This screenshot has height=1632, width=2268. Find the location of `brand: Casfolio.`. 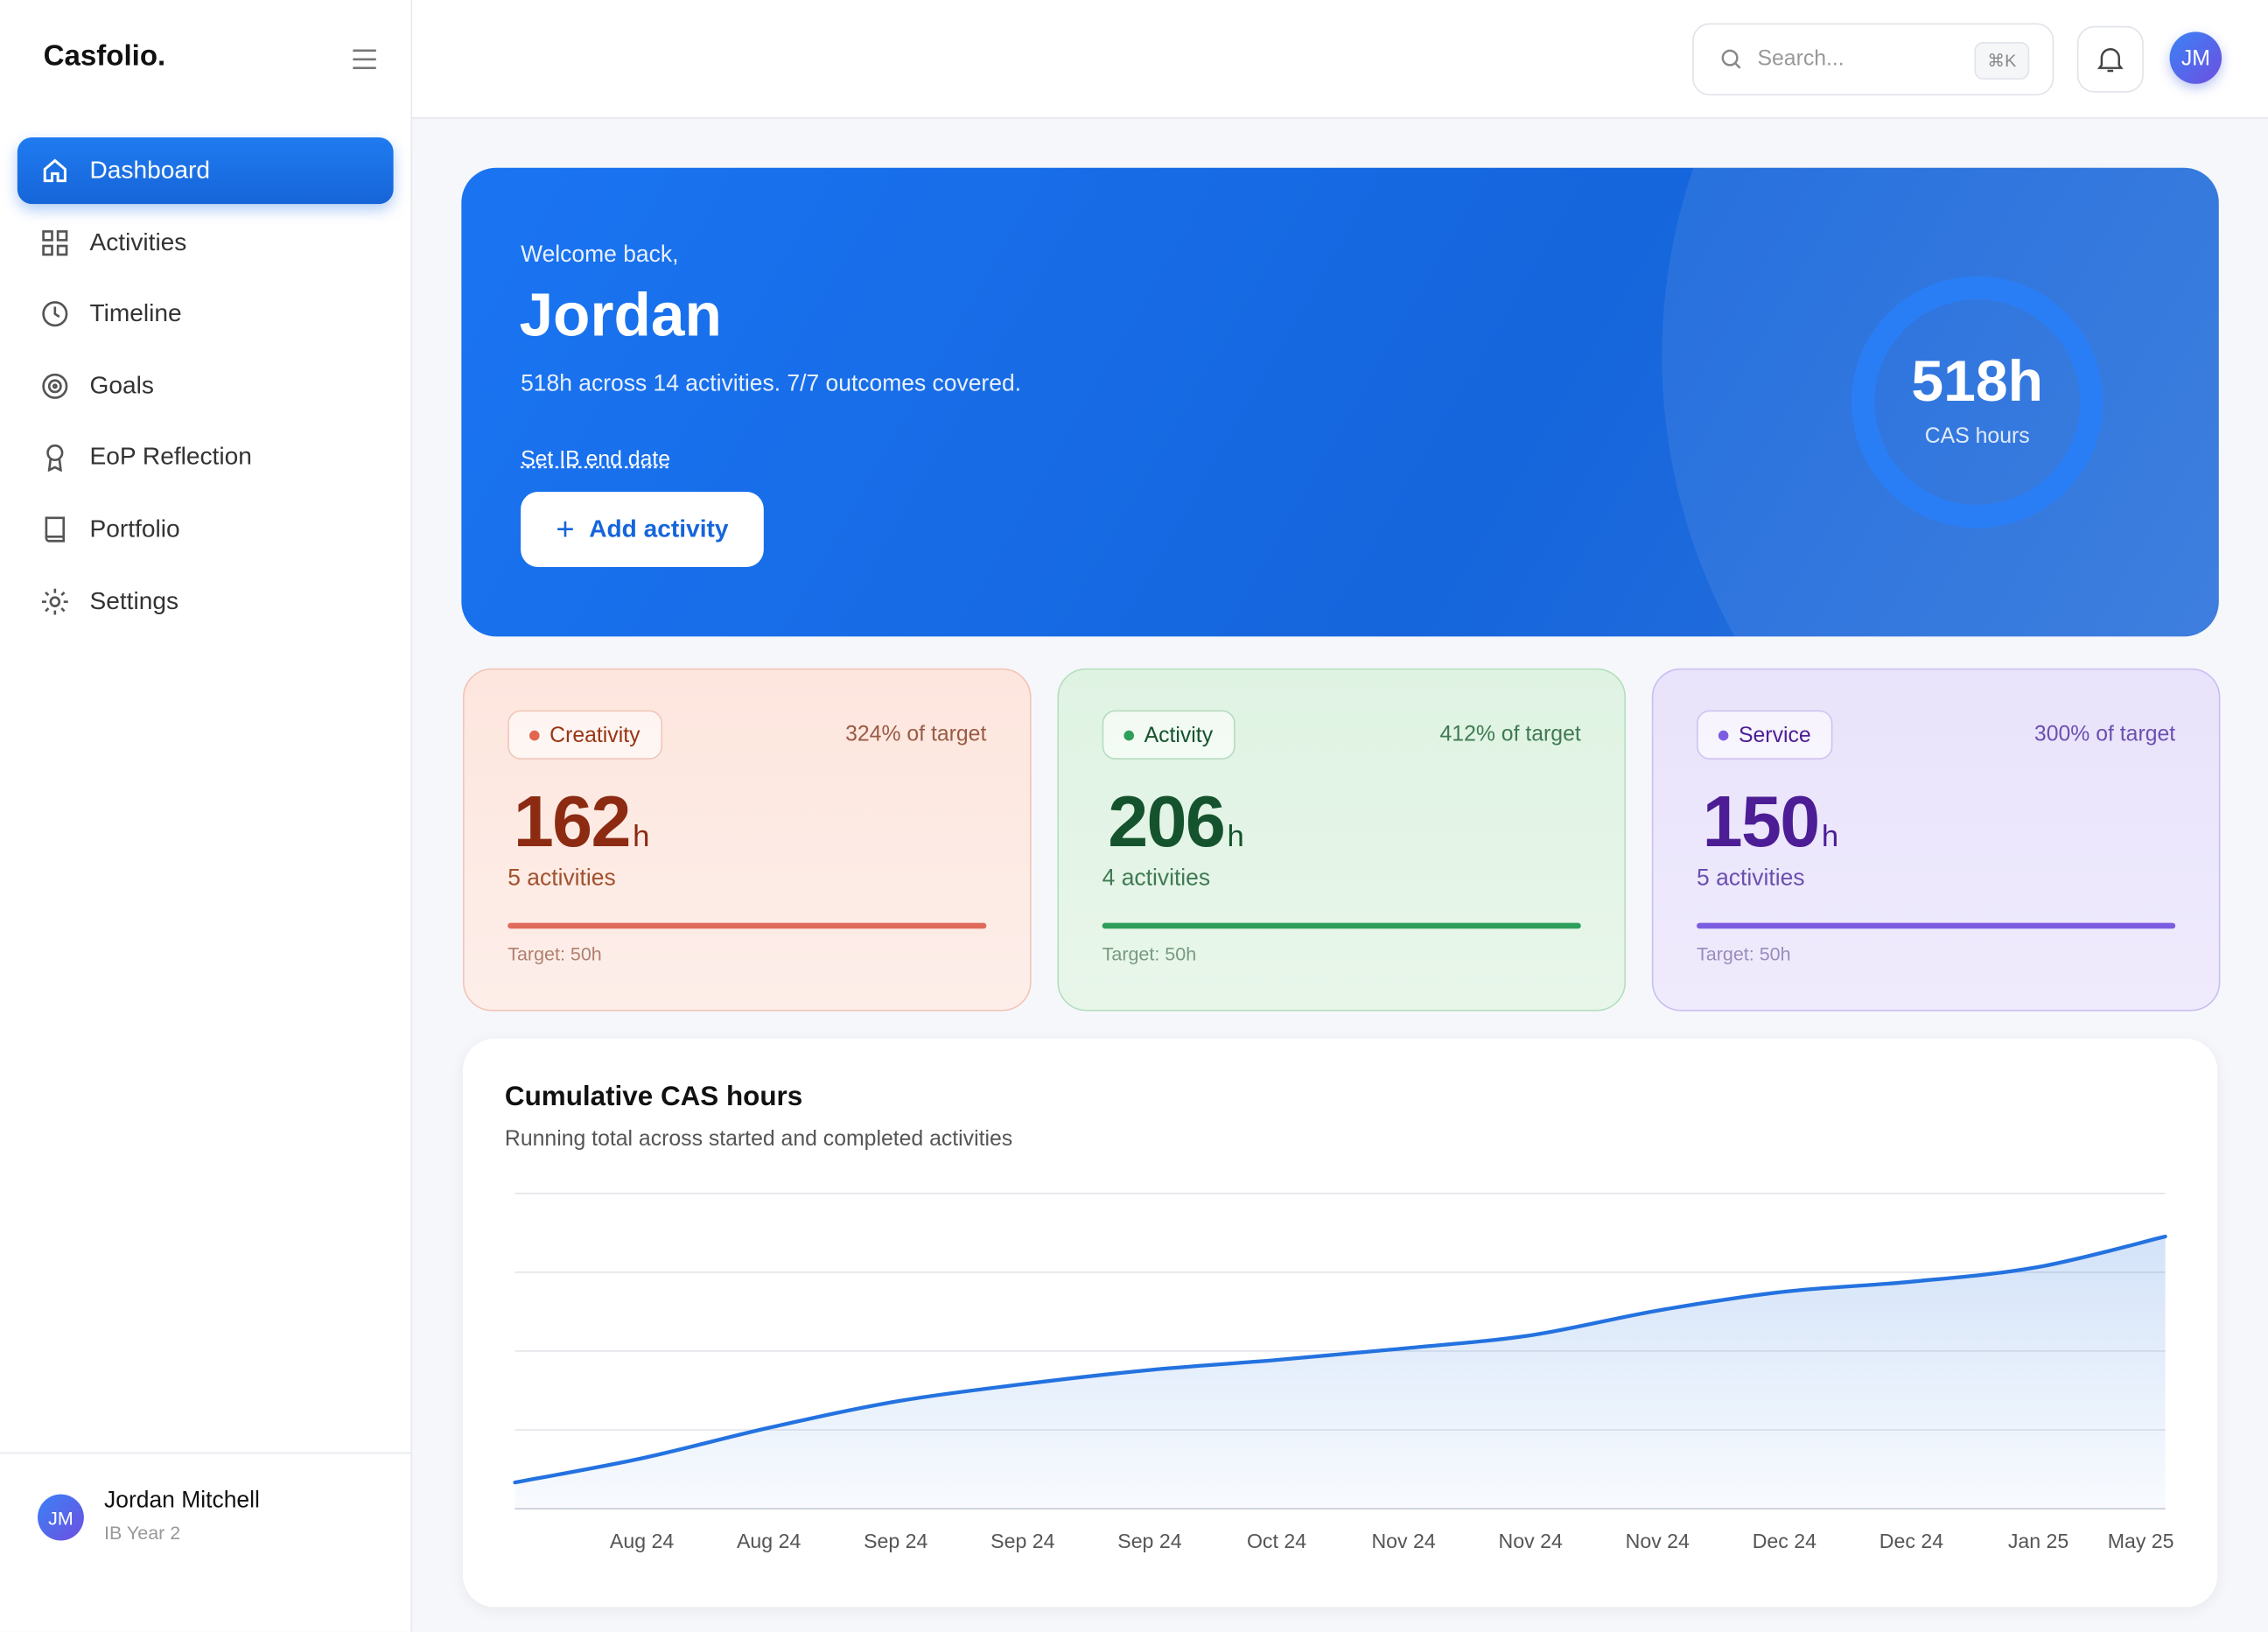

brand: Casfolio. is located at coordinates (104, 56).